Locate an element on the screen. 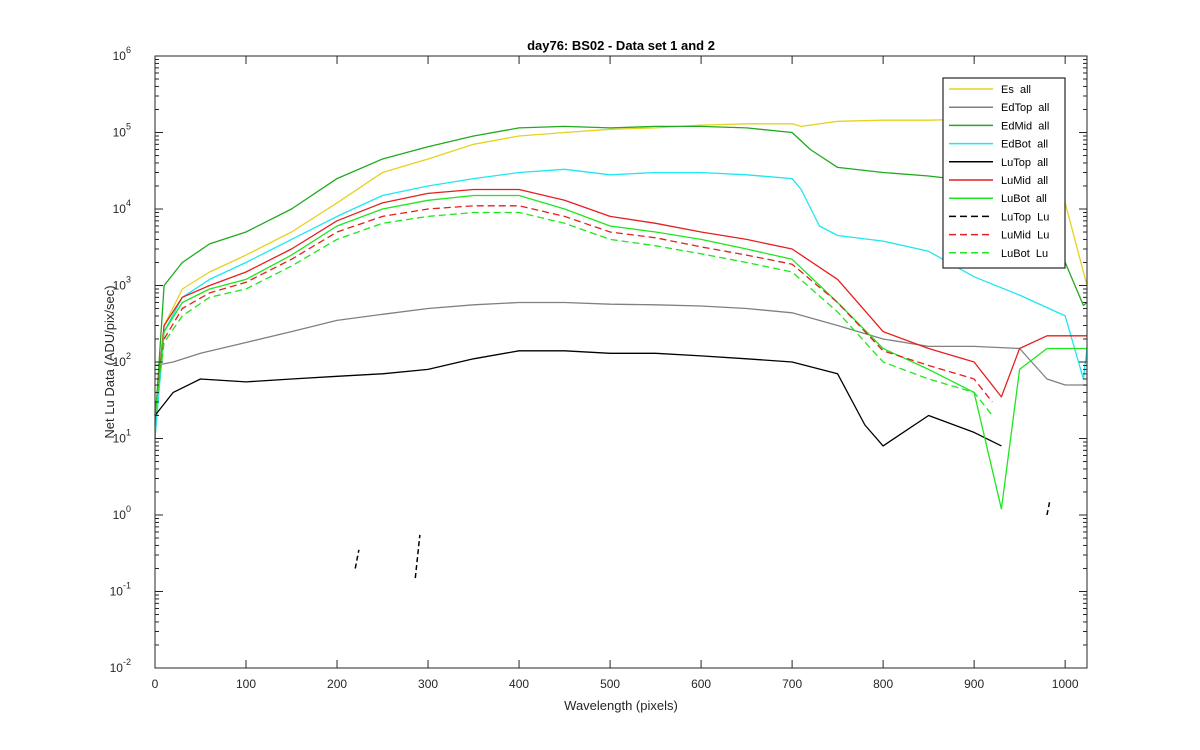 The width and height of the screenshot is (1200, 750). x-axis-label: Wavelength (pixels) is located at coordinates (621, 705).